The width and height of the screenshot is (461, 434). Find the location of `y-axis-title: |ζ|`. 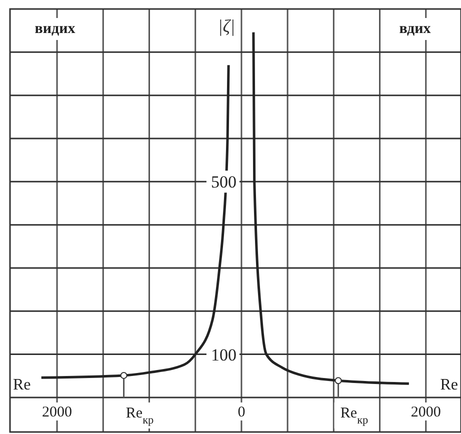

y-axis-title: |ζ| is located at coordinates (227, 26).